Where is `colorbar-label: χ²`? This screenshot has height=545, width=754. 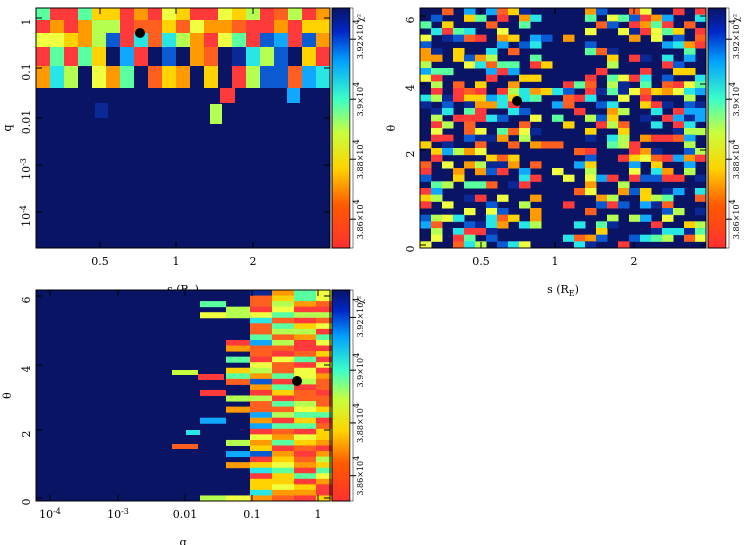 colorbar-label: χ² is located at coordinates (360, 300).